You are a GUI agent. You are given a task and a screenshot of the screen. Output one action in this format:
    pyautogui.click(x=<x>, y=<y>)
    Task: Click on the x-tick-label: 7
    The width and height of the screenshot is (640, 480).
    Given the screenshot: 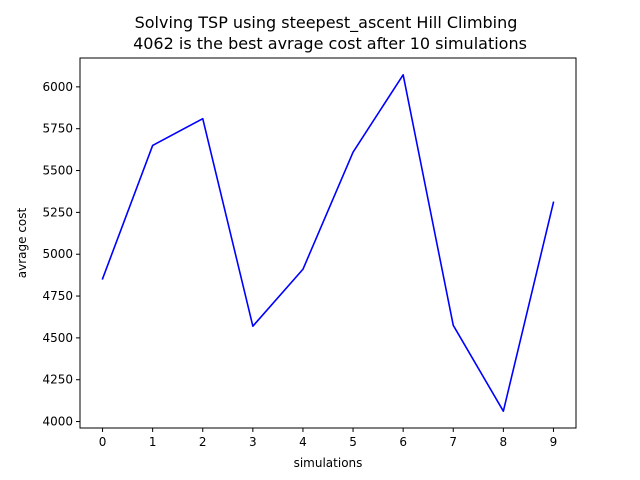 What is the action you would take?
    pyautogui.click(x=453, y=442)
    